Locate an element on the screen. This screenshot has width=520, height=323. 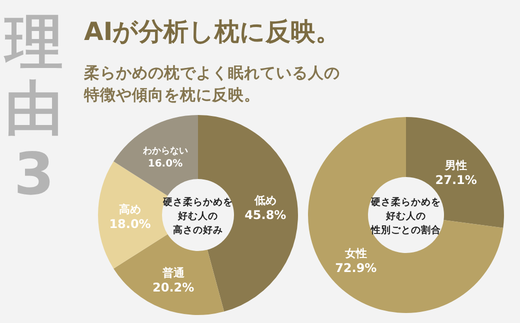
data-label: 45.8% is located at coordinates (265, 215).